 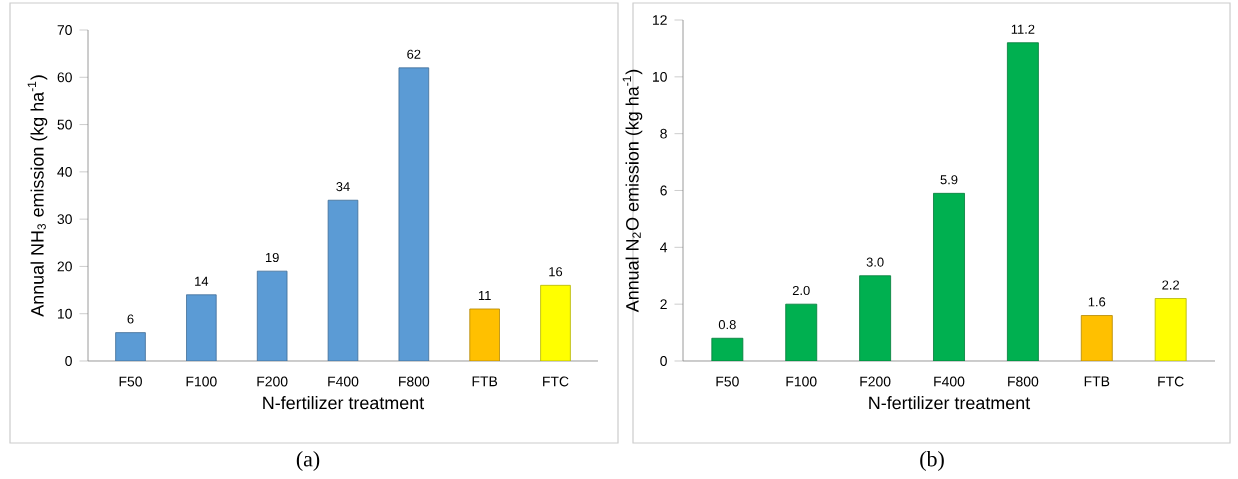 I want to click on data-label: 62, so click(x=414, y=54).